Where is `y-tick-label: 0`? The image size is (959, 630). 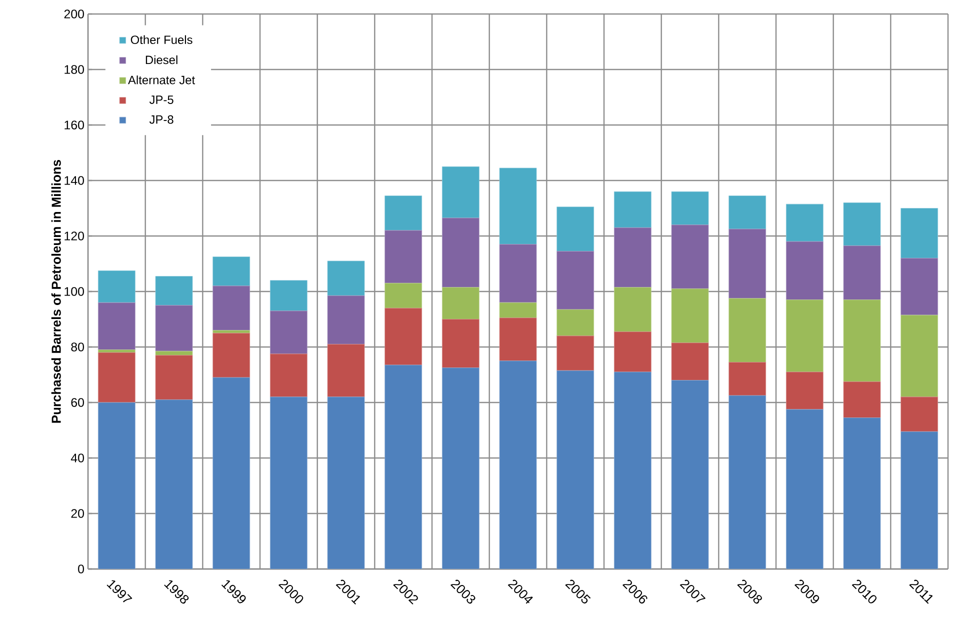 y-tick-label: 0 is located at coordinates (81, 569).